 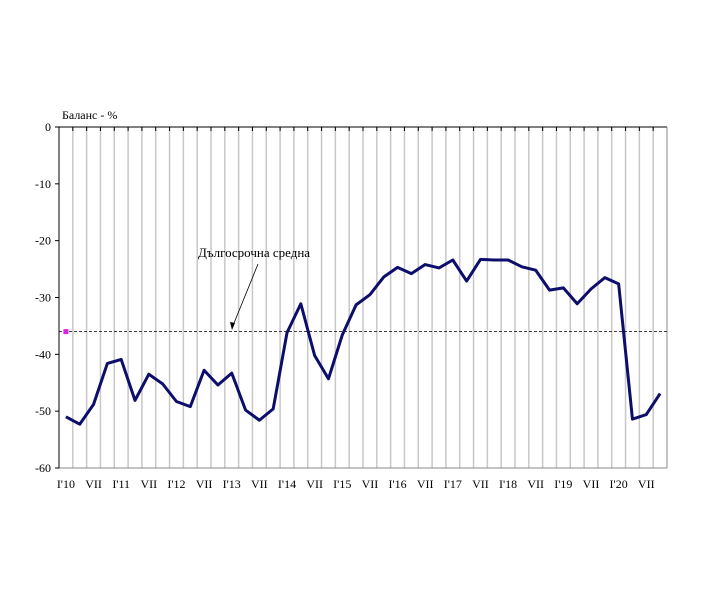 I want to click on x-tick-label: I'11, so click(x=121, y=484).